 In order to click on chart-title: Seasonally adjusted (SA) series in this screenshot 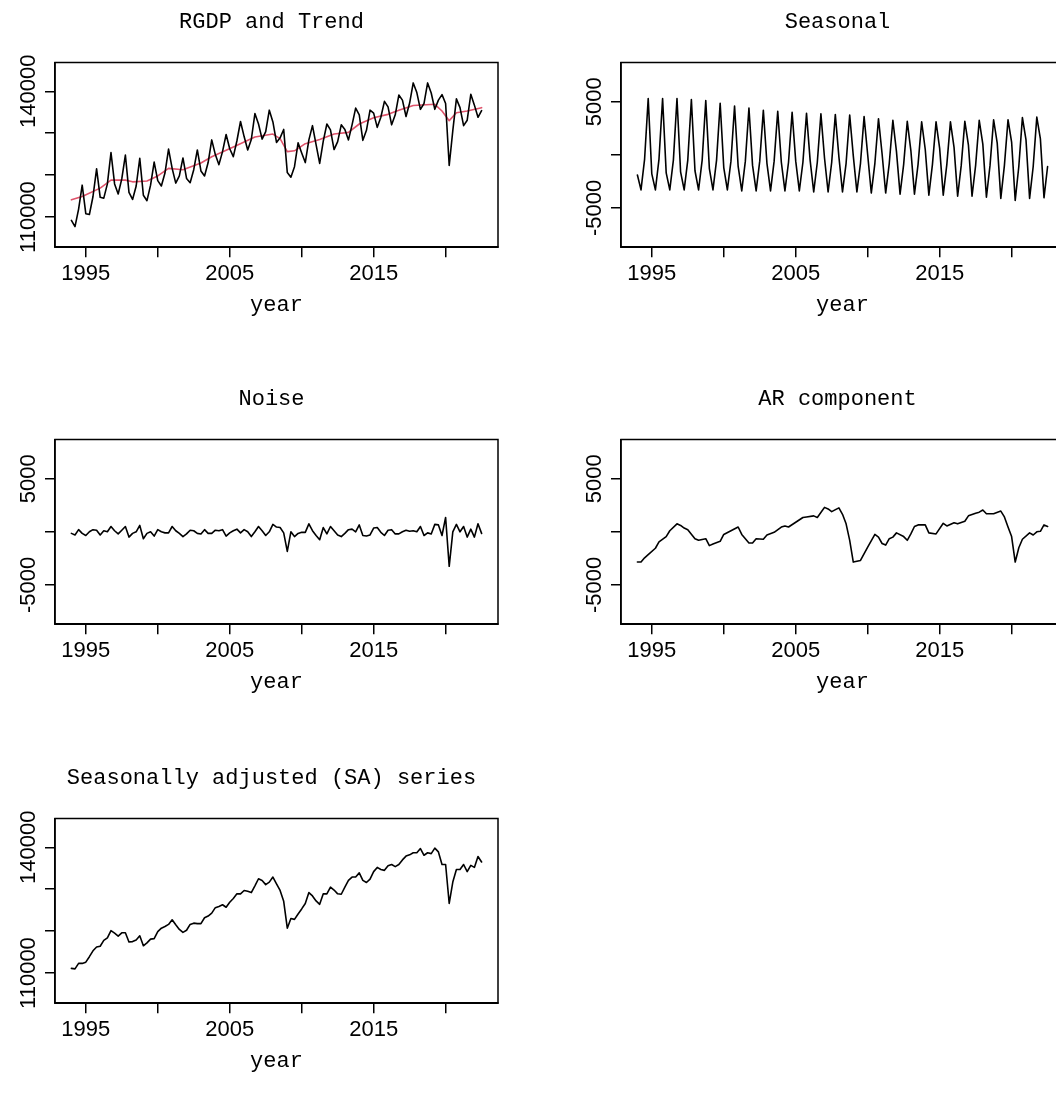, I will do `click(271, 779)`.